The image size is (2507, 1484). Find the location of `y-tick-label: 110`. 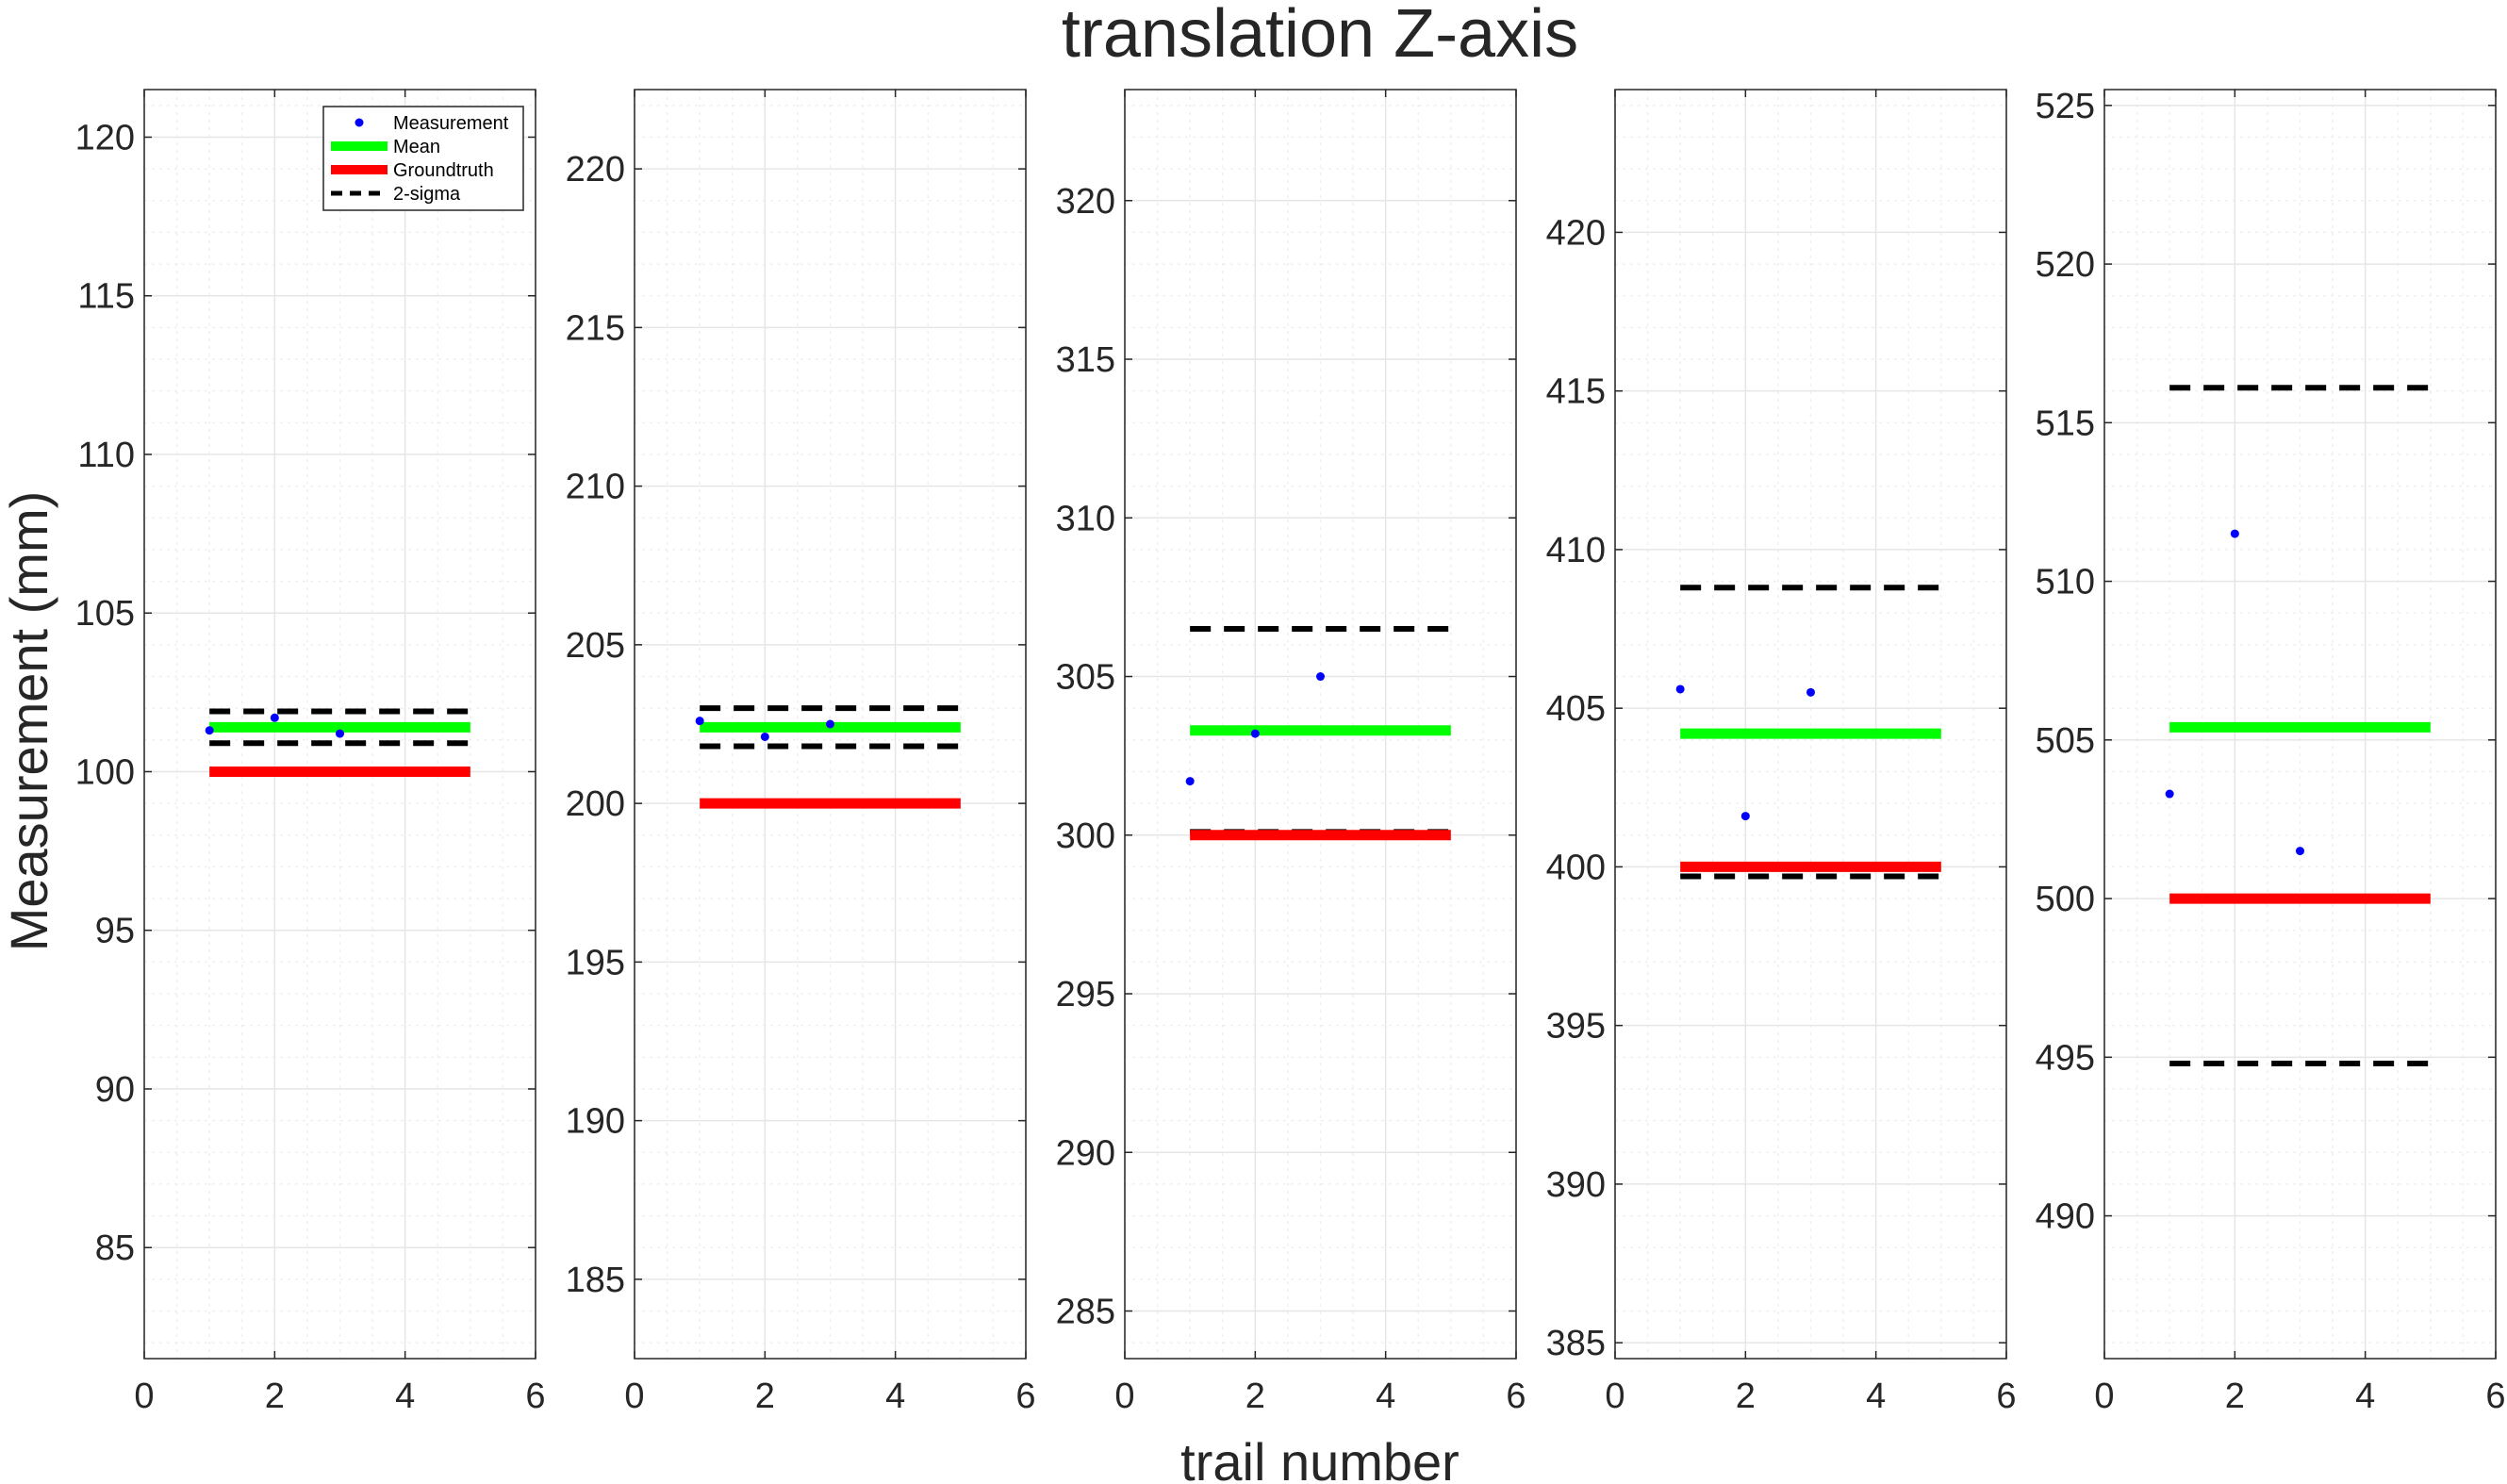

y-tick-label: 110 is located at coordinates (106, 455).